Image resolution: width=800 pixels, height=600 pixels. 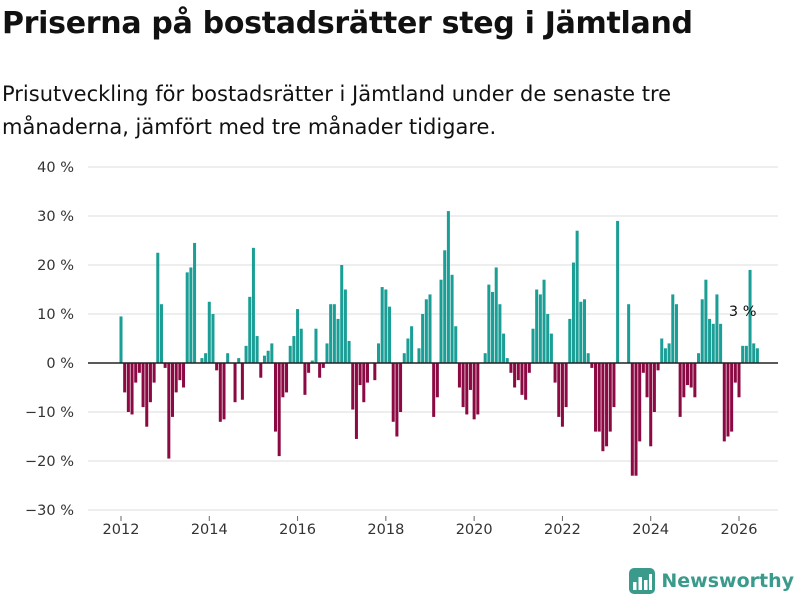 I want to click on y-tick-label: −10 %, so click(x=49, y=413).